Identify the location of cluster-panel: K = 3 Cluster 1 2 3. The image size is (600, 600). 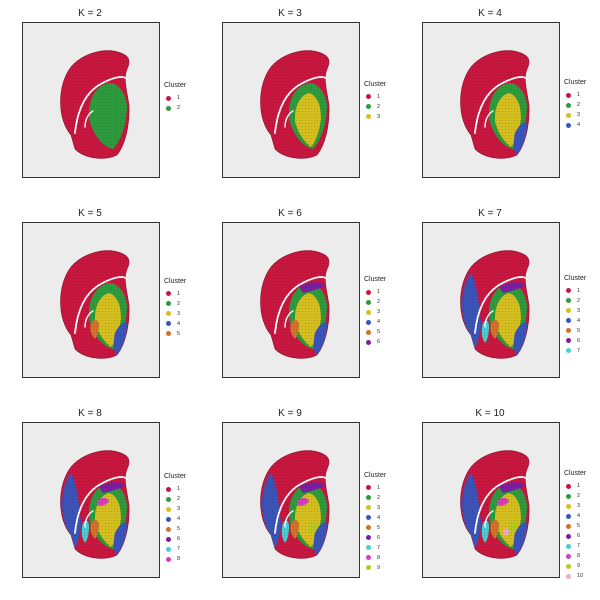
(300, 100).